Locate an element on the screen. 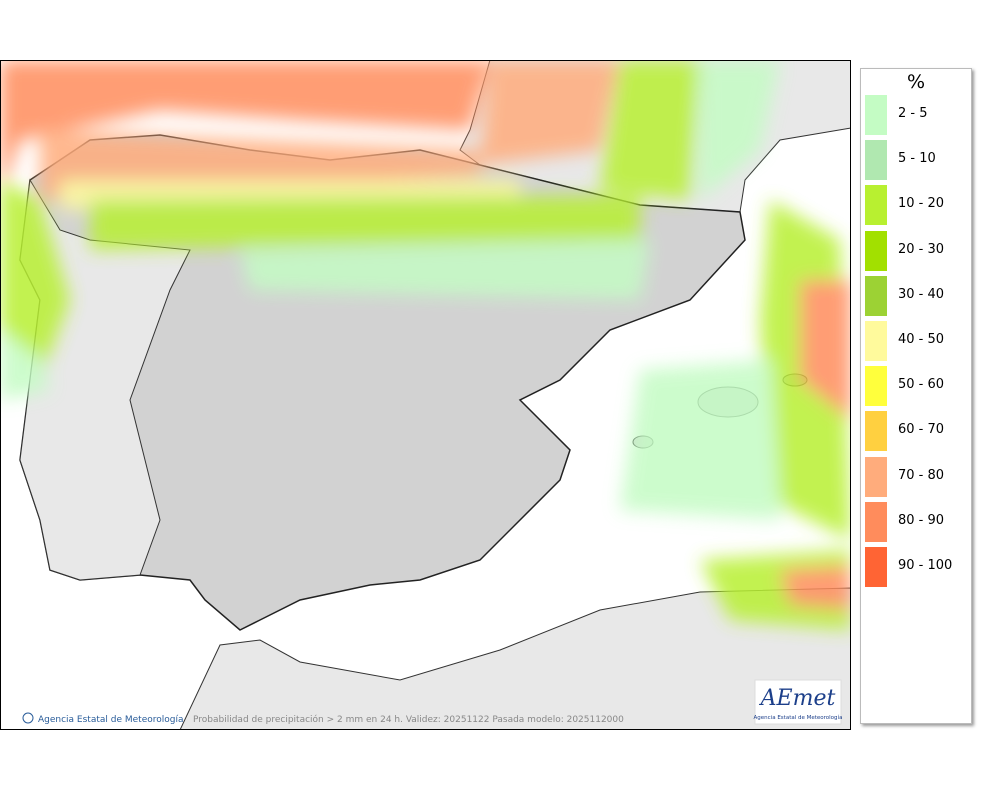 Image resolution: width=1000 pixels, height=790 pixels. logo-name: AEmet is located at coordinates (797, 698).